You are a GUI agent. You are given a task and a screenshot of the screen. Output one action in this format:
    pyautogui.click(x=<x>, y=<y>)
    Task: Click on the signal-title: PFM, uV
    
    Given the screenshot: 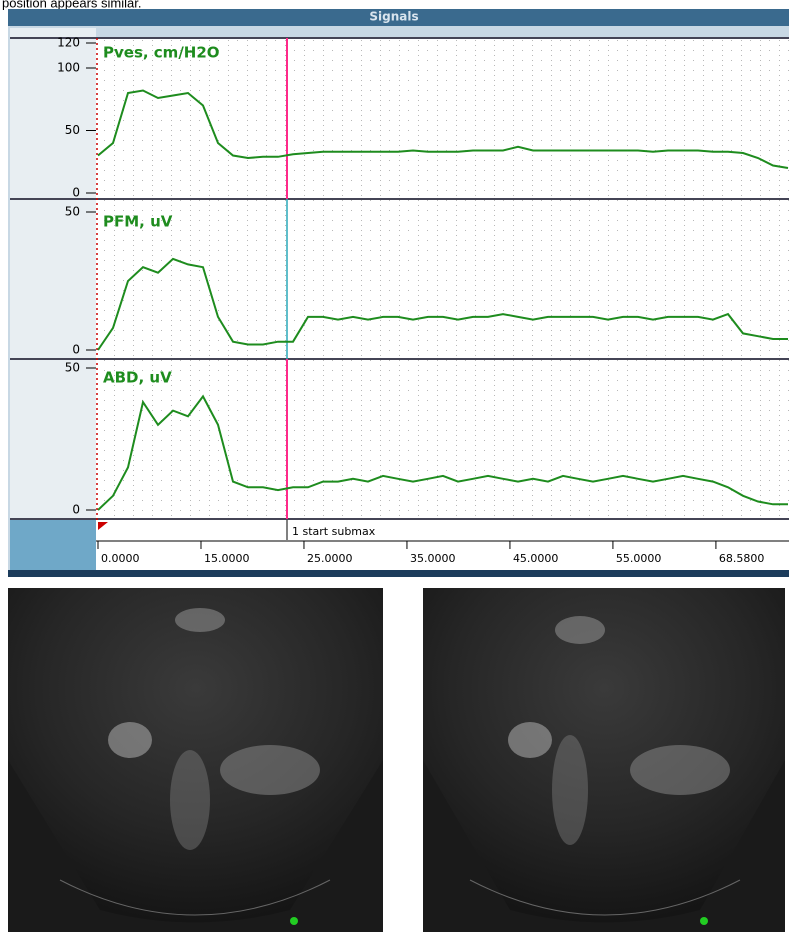 What is the action you would take?
    pyautogui.click(x=138, y=222)
    